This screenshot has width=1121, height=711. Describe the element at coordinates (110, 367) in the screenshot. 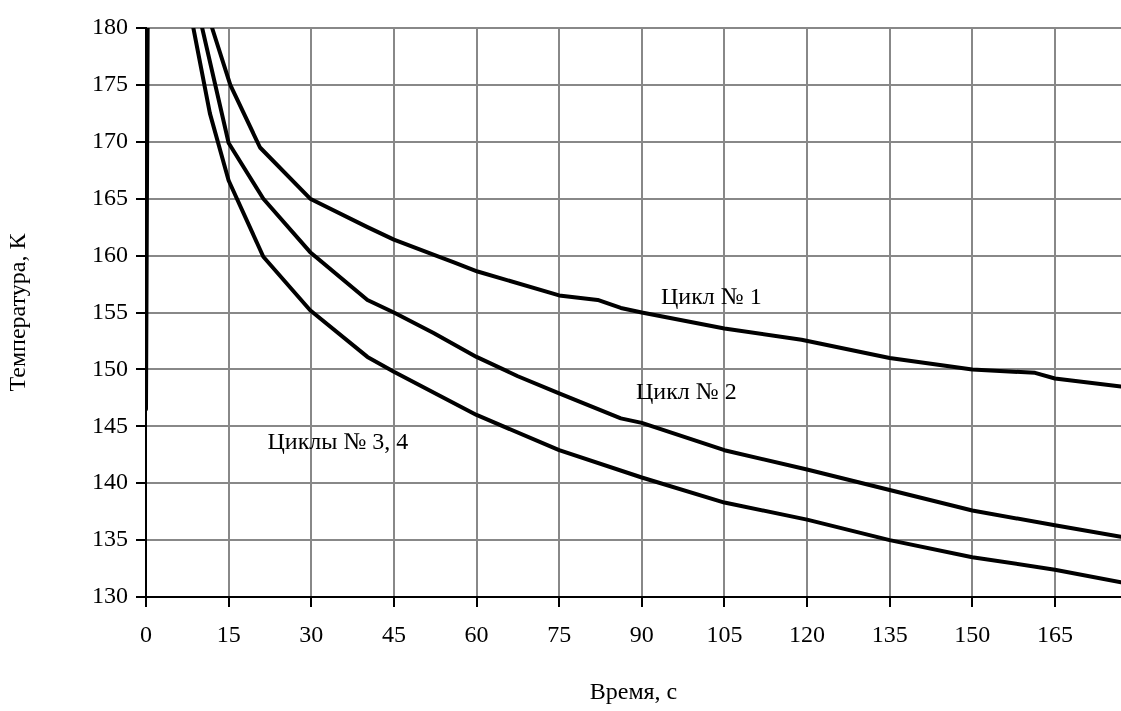

I see `y-tick-label: 150` at that location.